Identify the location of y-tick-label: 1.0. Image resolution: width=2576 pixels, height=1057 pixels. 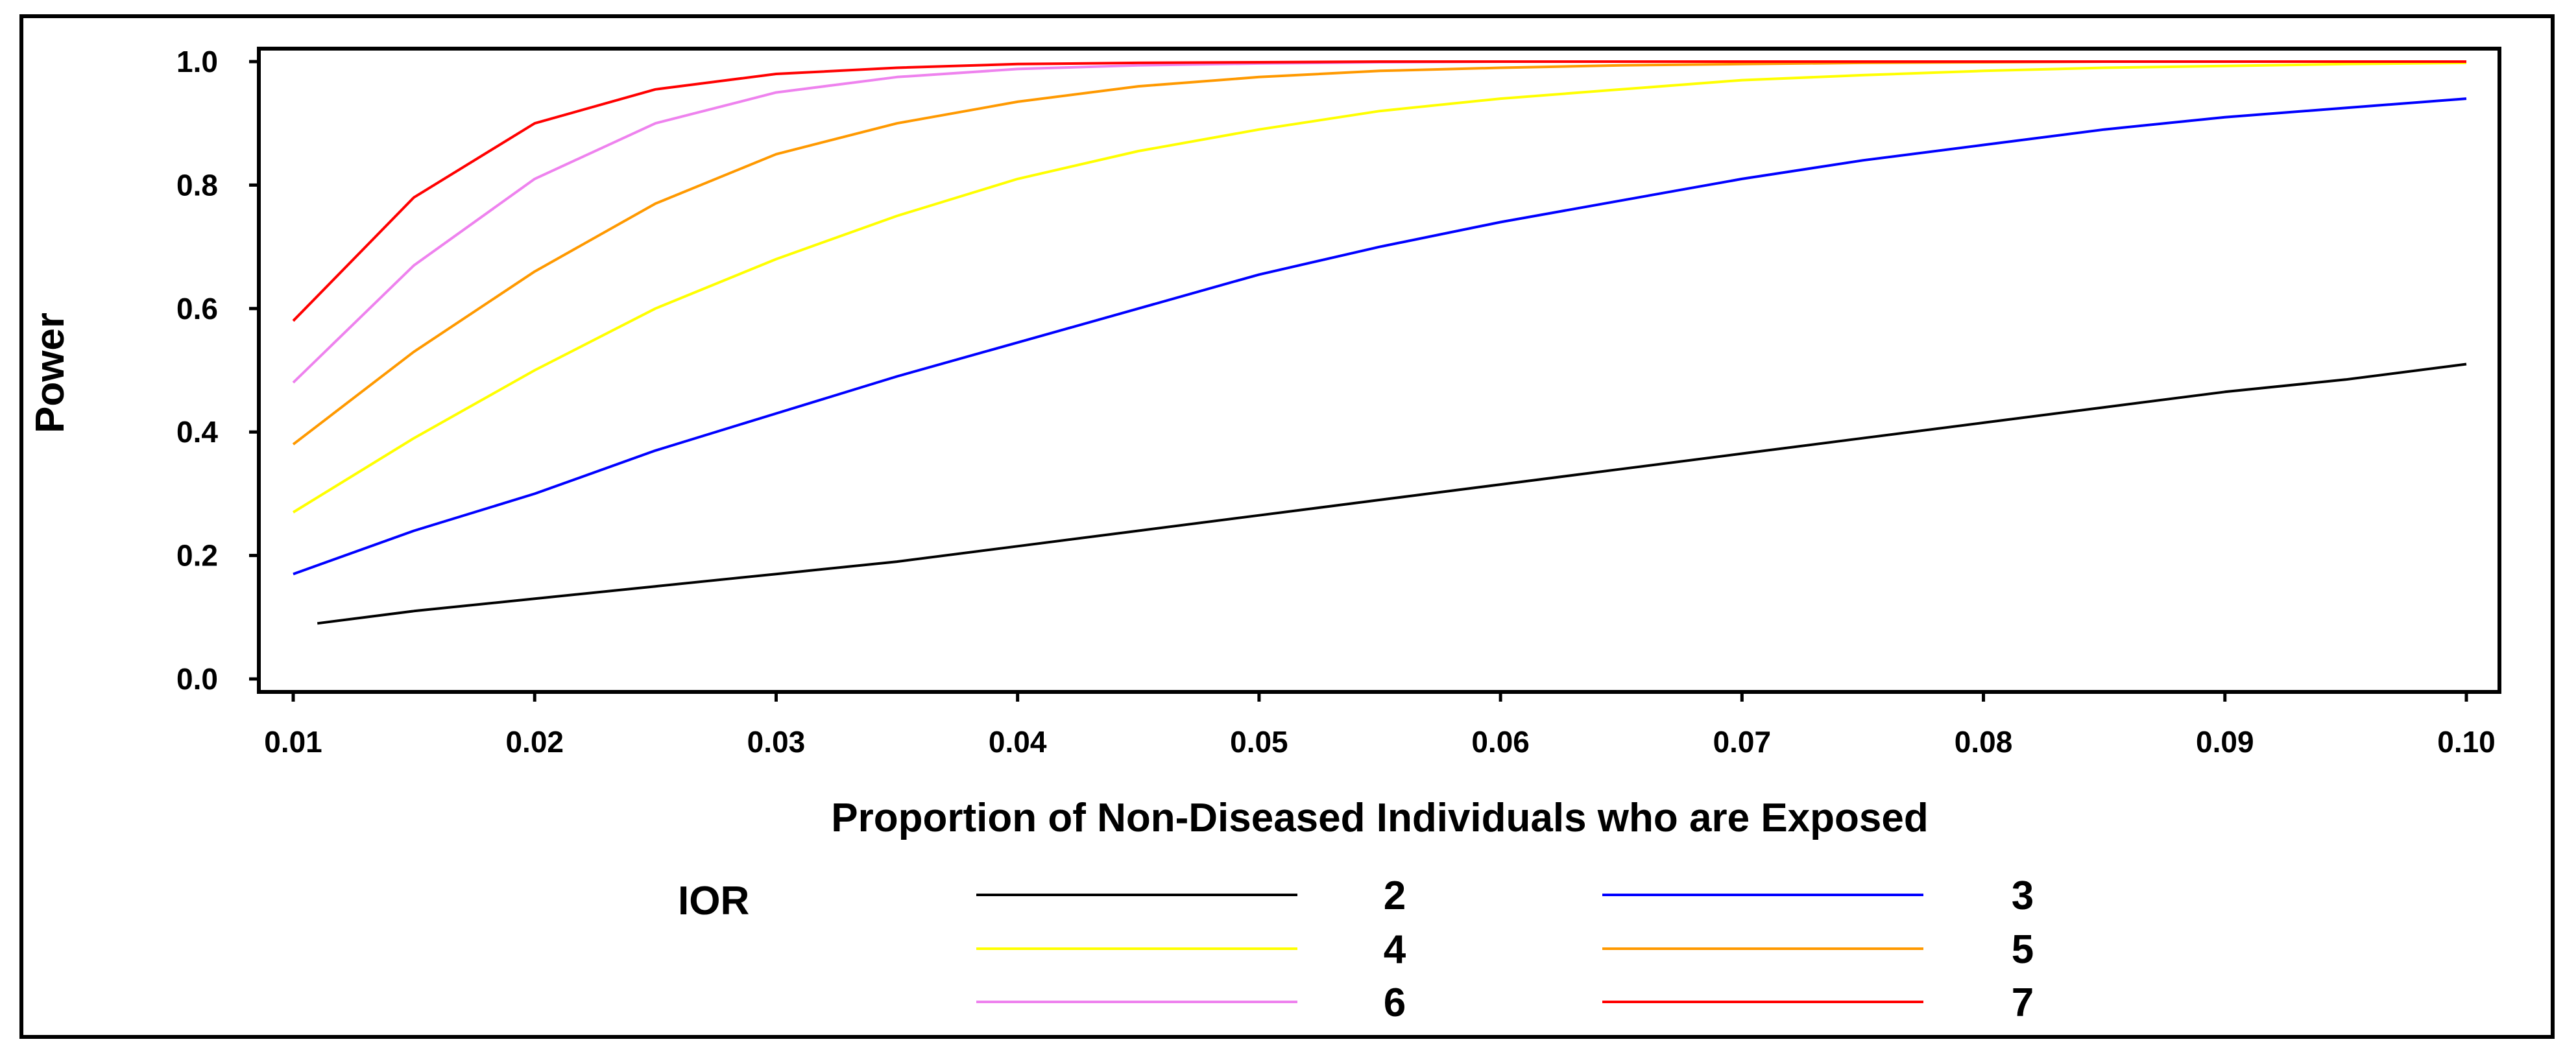
(197, 61).